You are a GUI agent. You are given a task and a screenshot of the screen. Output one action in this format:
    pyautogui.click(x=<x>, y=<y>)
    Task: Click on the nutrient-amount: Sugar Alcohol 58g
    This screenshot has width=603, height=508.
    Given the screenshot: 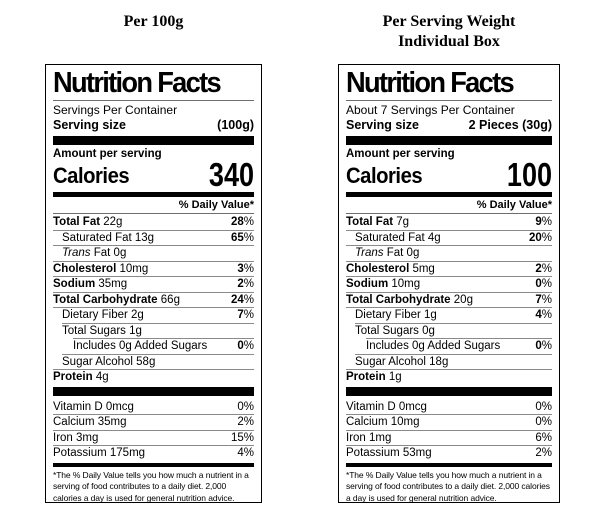 What is the action you would take?
    pyautogui.click(x=109, y=361)
    